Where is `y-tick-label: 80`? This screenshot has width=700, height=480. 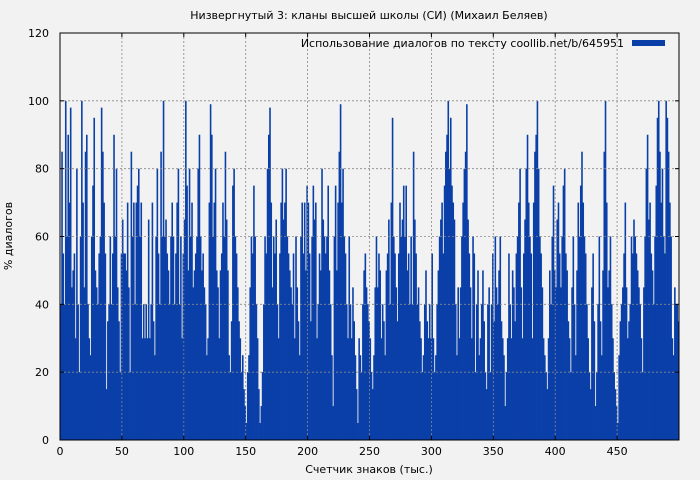
y-tick-label: 80 is located at coordinates (42, 169).